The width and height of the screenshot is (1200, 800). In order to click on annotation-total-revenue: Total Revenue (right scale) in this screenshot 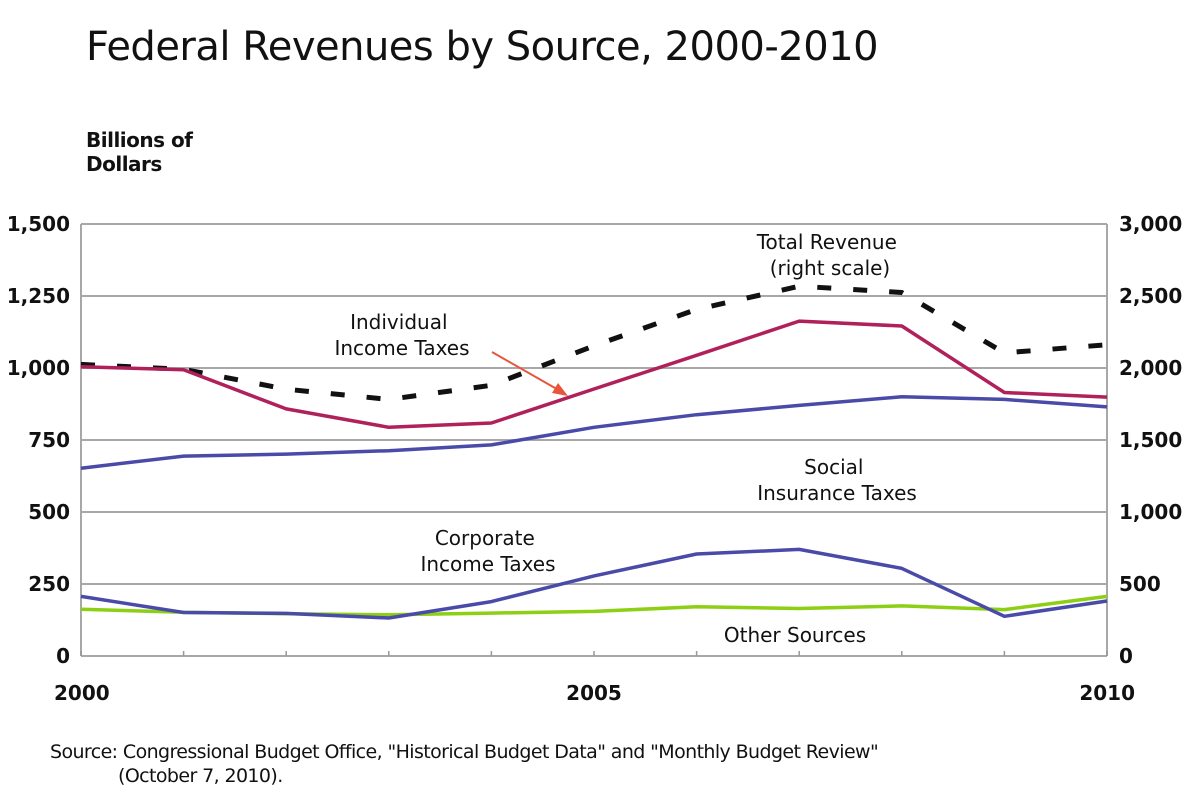, I will do `click(830, 255)`.